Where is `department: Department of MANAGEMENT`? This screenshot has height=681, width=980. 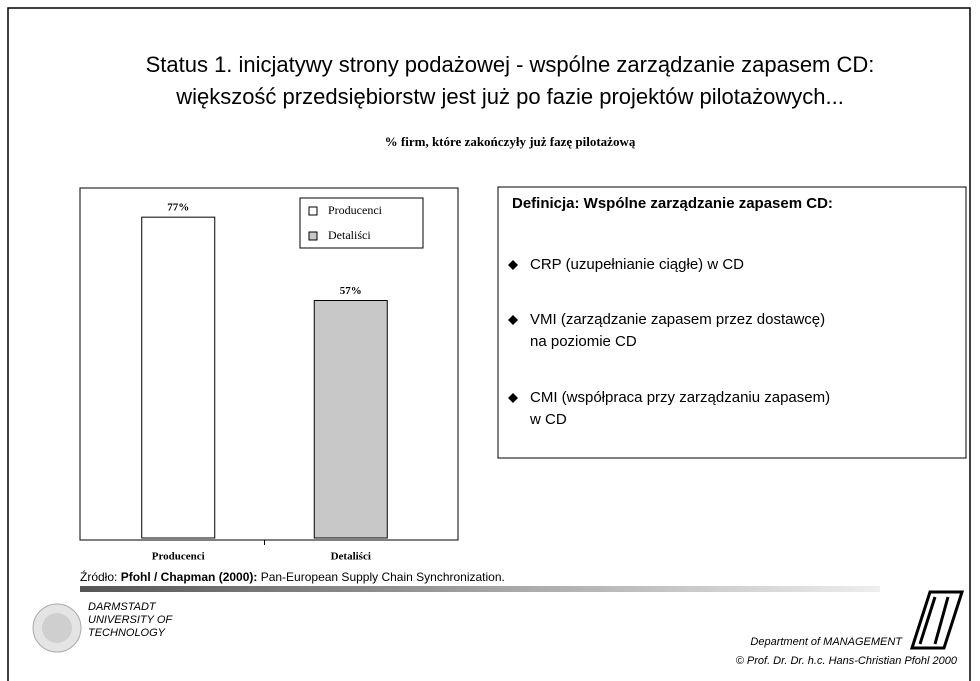
department: Department of MANAGEMENT is located at coordinates (826, 642).